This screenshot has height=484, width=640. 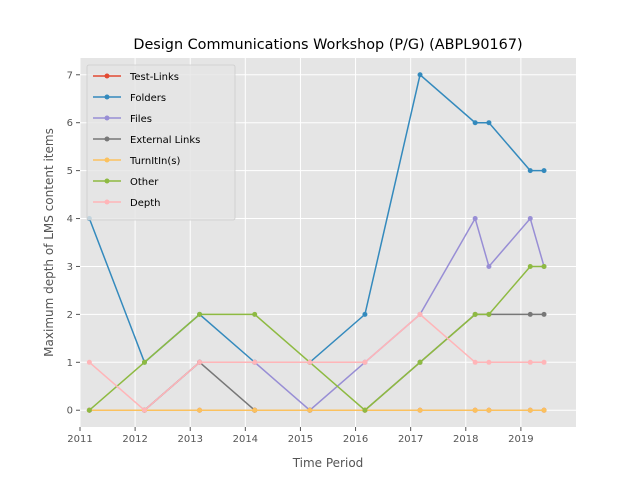 What do you see at coordinates (79, 439) in the screenshot?
I see `x-tick-label: 2011` at bounding box center [79, 439].